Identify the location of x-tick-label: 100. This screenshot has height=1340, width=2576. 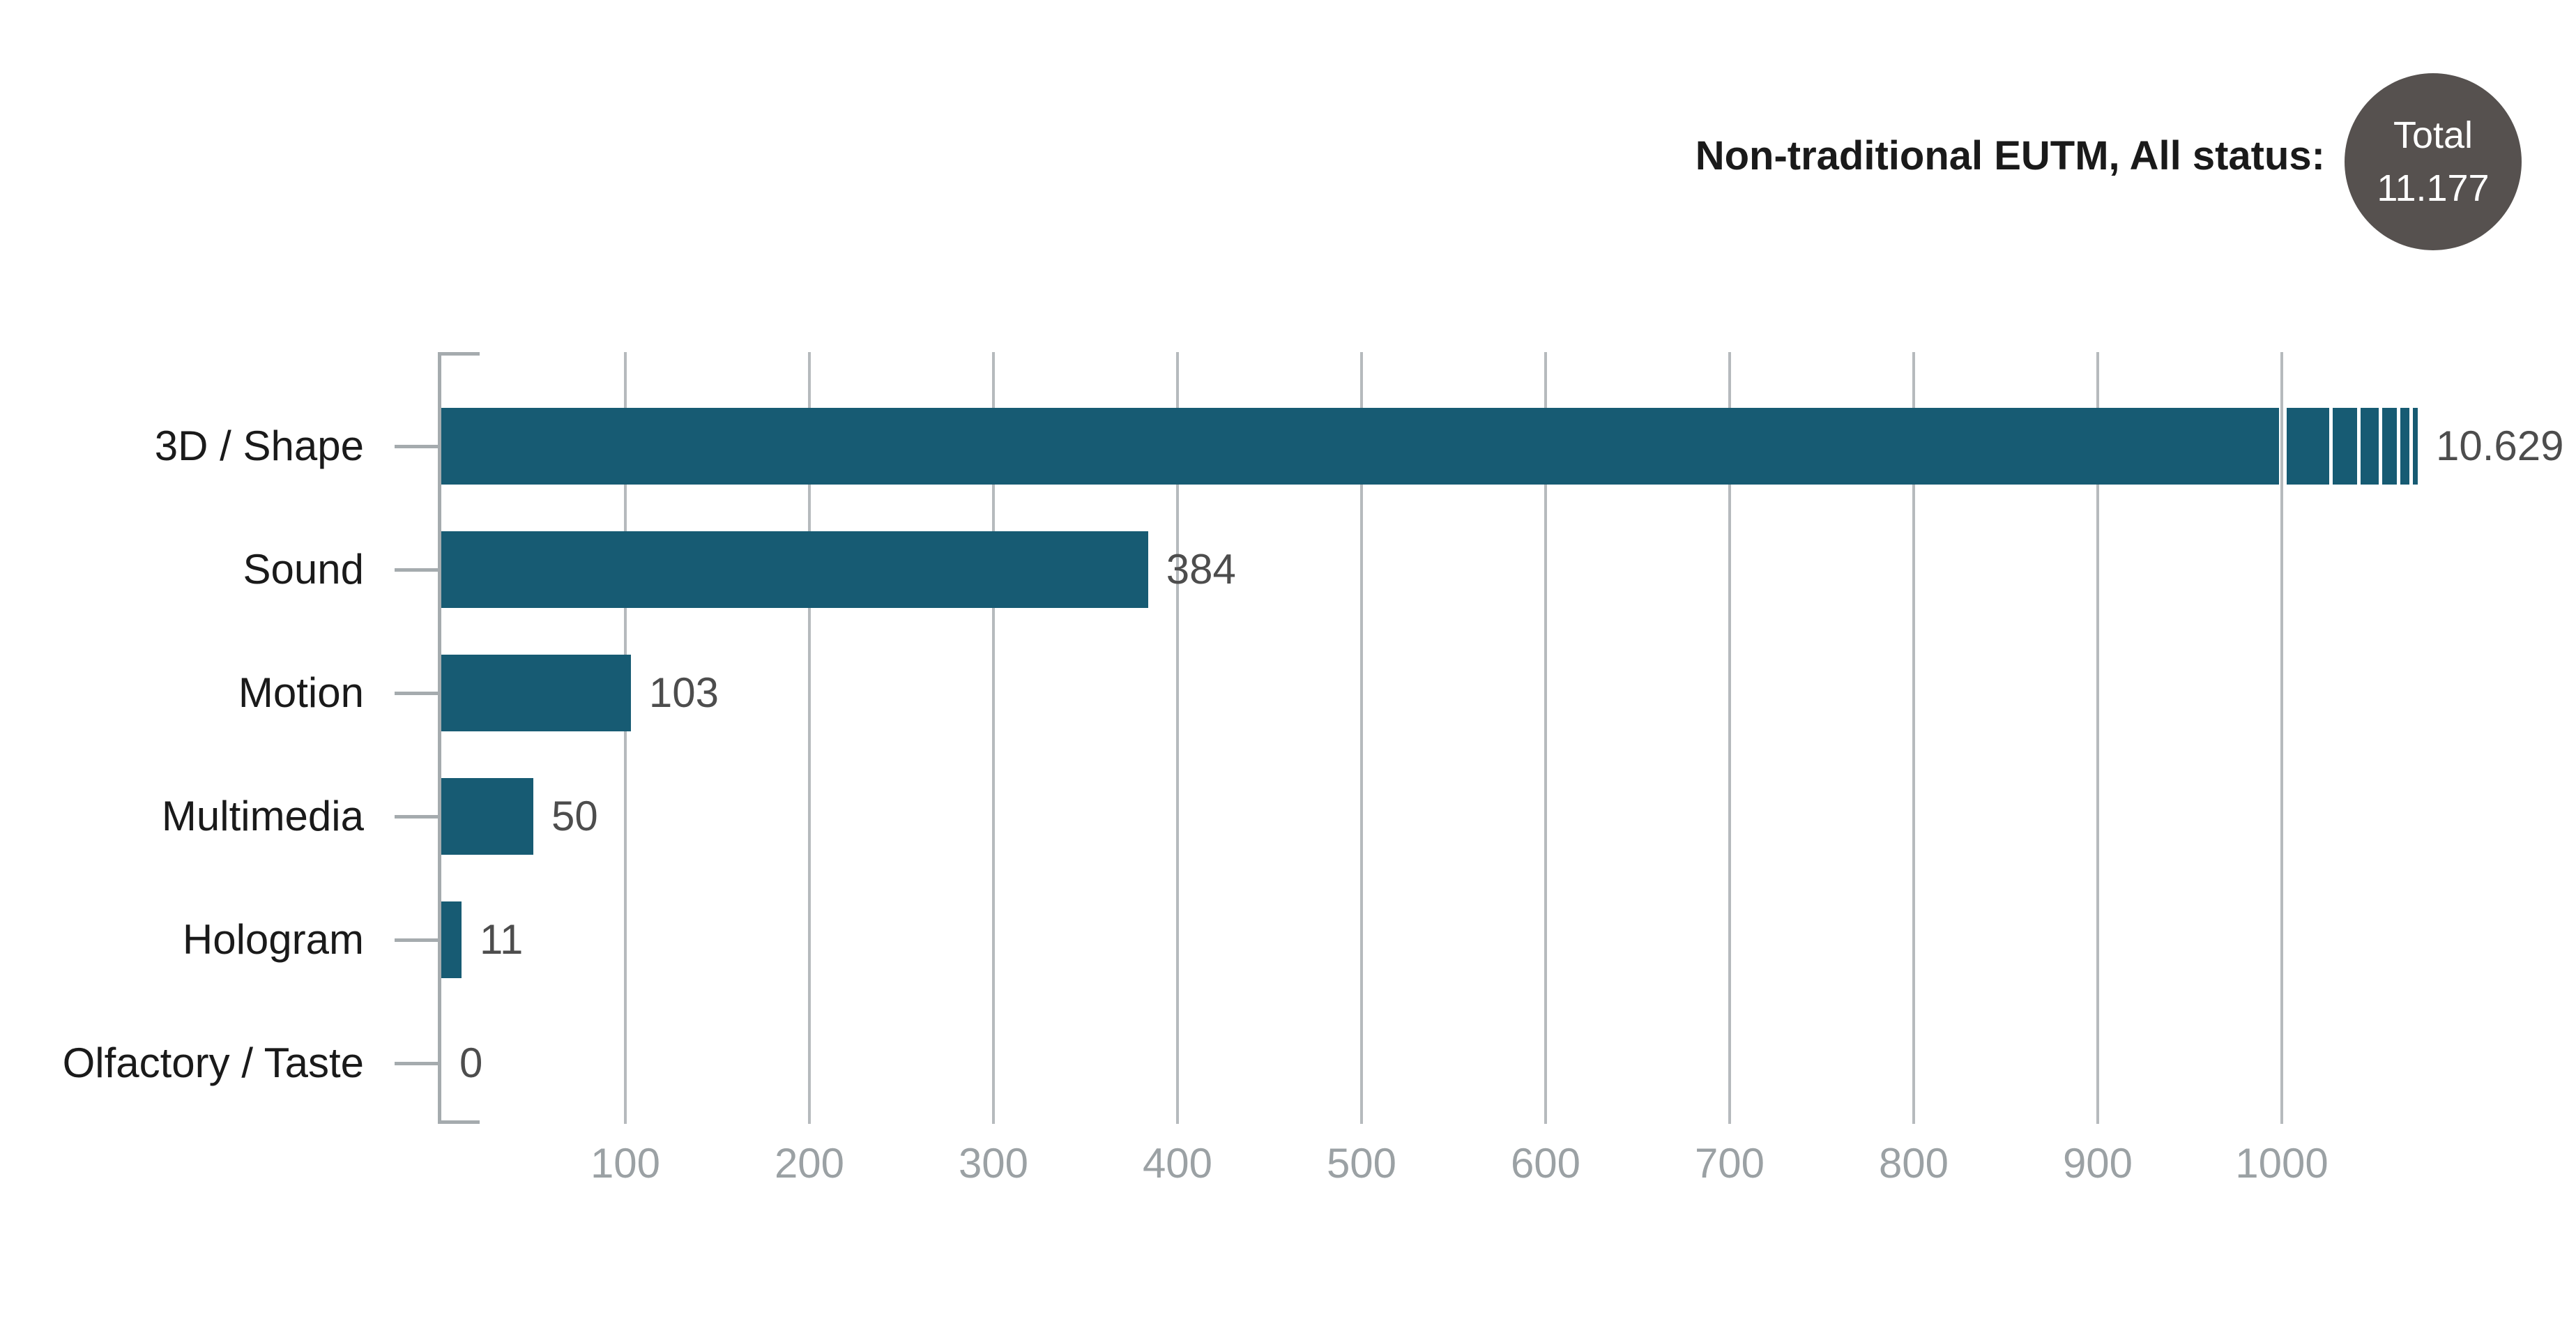
(625, 1163).